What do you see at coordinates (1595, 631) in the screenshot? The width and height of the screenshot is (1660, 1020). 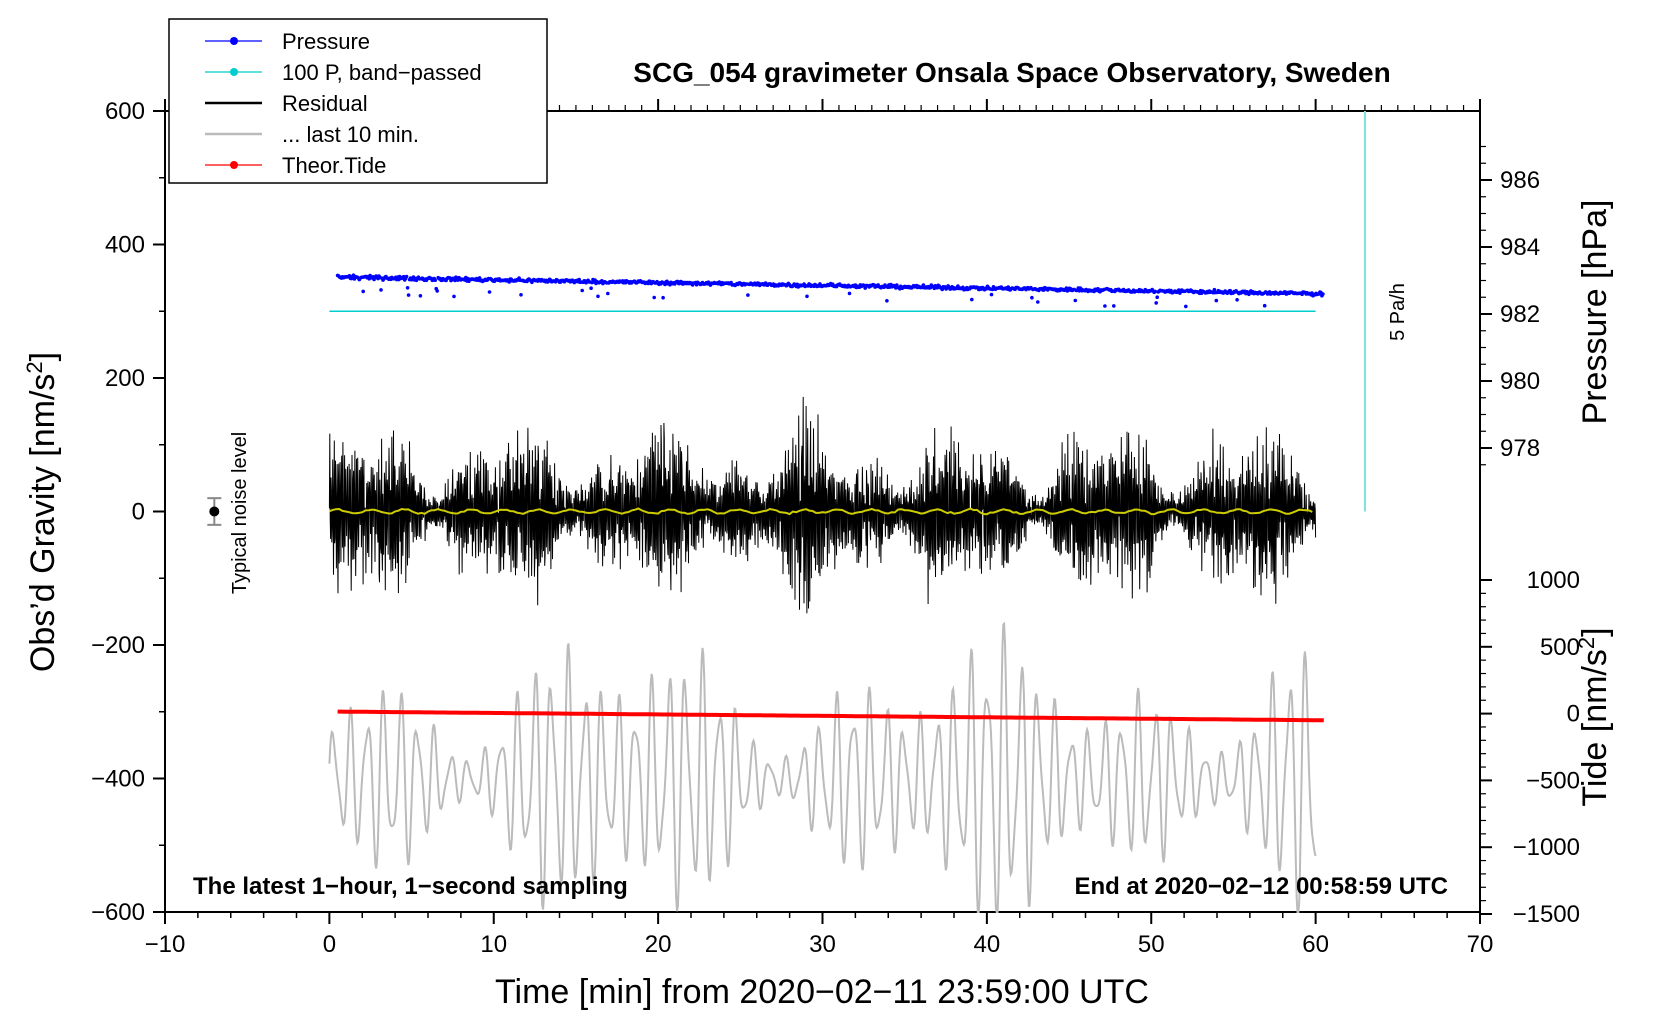 I see `y-axis-tide-title-end: ]` at bounding box center [1595, 631].